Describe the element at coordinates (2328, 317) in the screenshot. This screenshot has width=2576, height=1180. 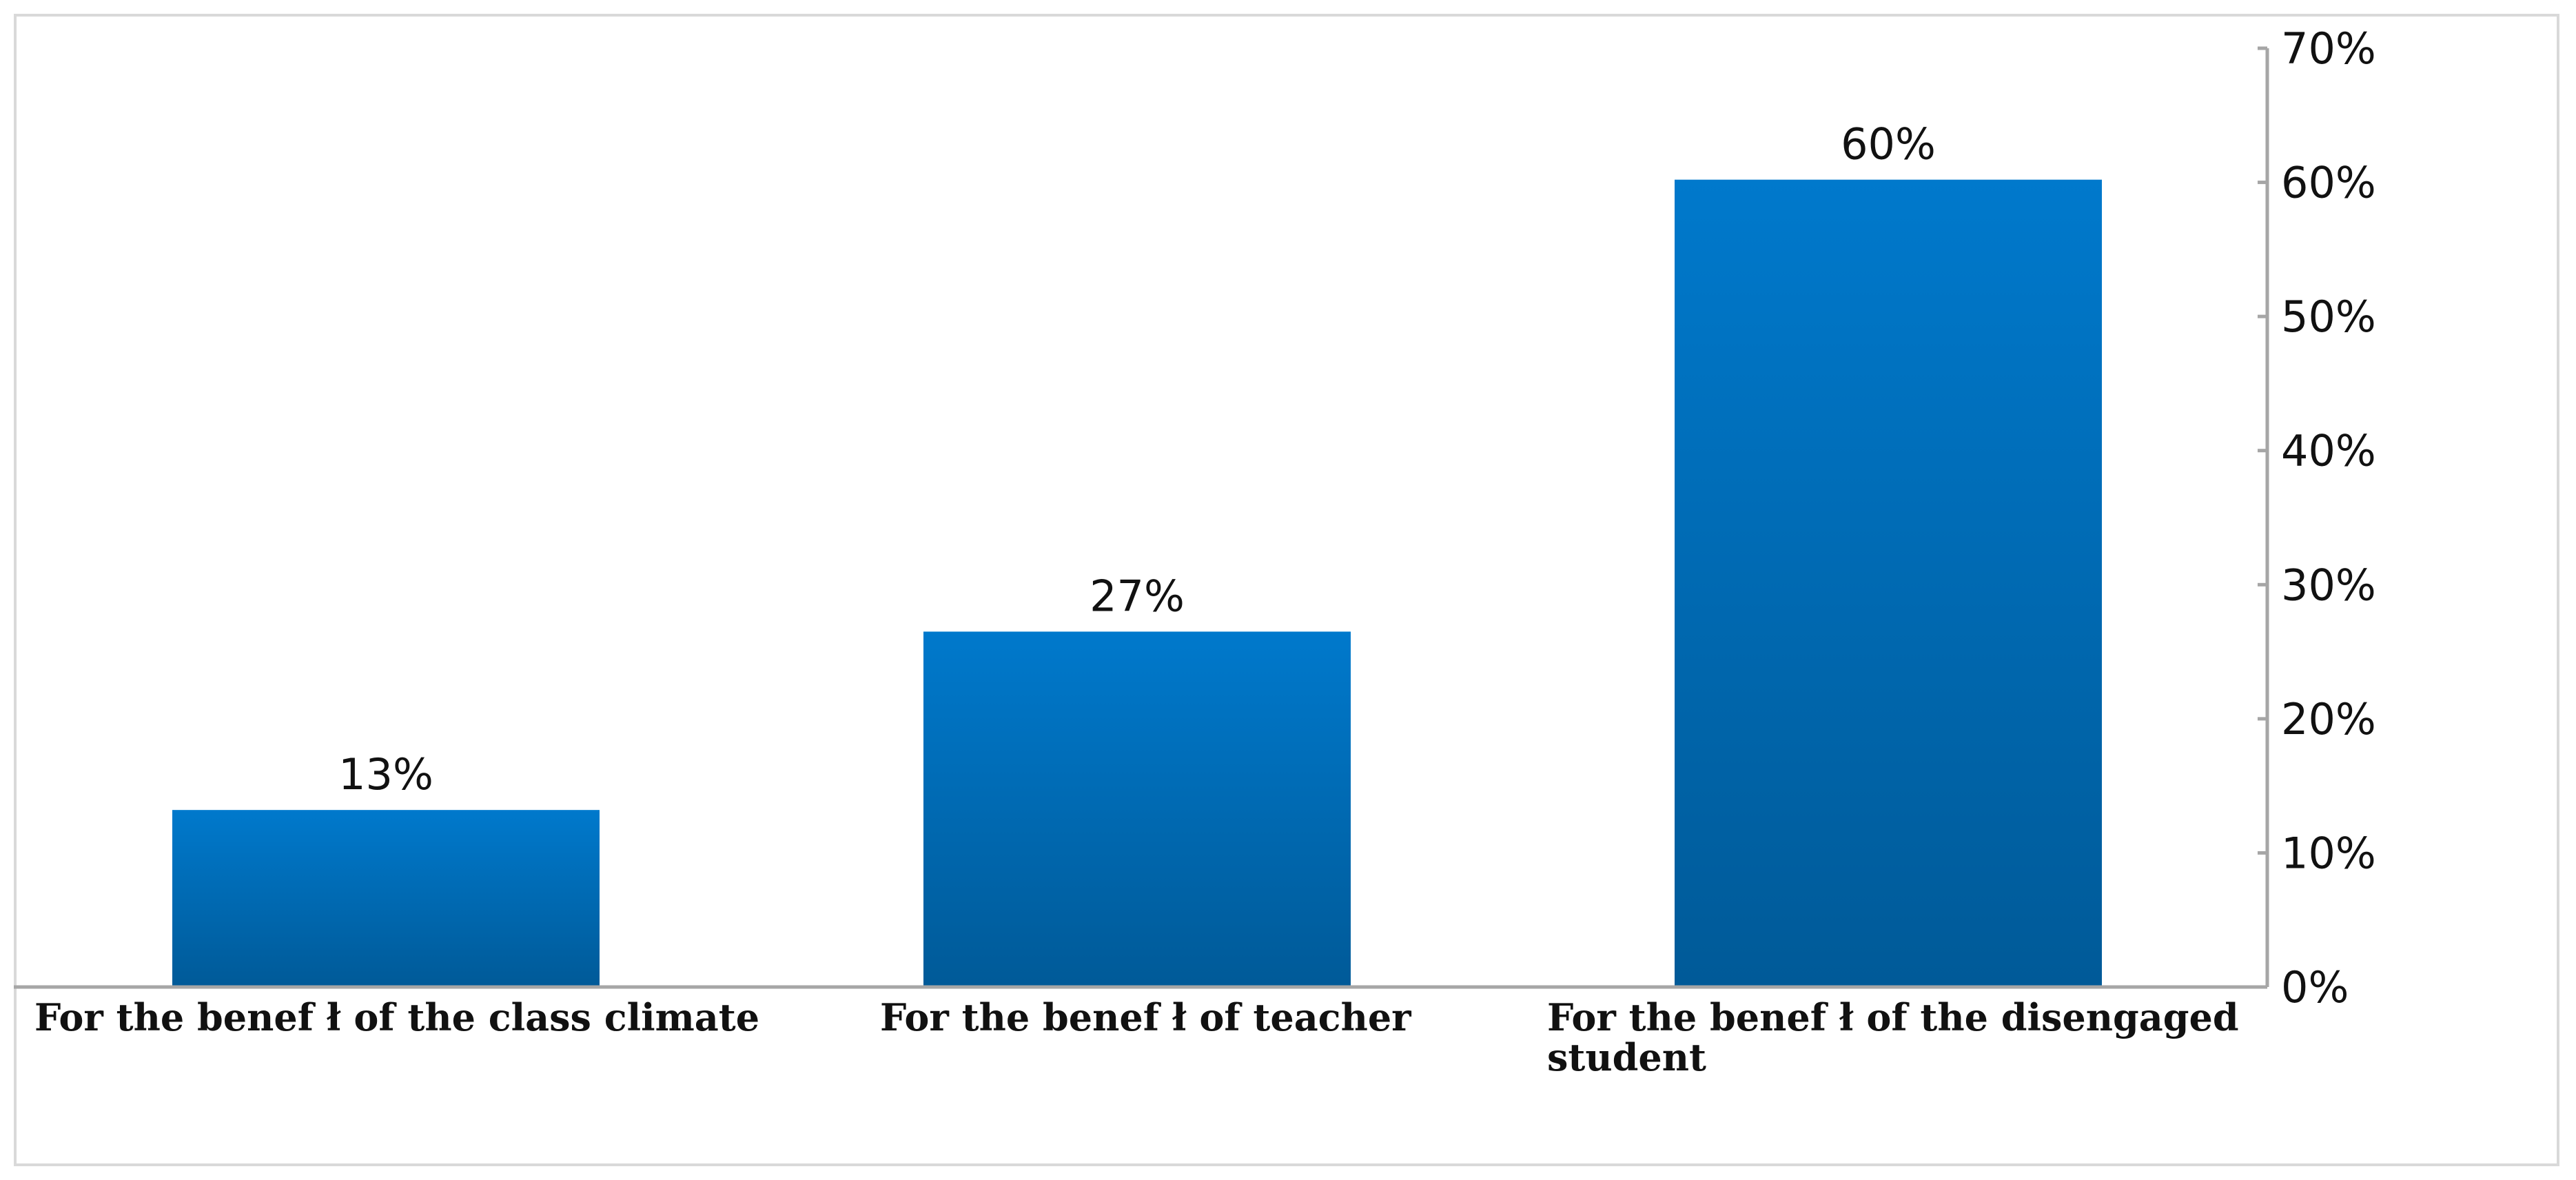
I see `y-tick-label-5: 50%` at that location.